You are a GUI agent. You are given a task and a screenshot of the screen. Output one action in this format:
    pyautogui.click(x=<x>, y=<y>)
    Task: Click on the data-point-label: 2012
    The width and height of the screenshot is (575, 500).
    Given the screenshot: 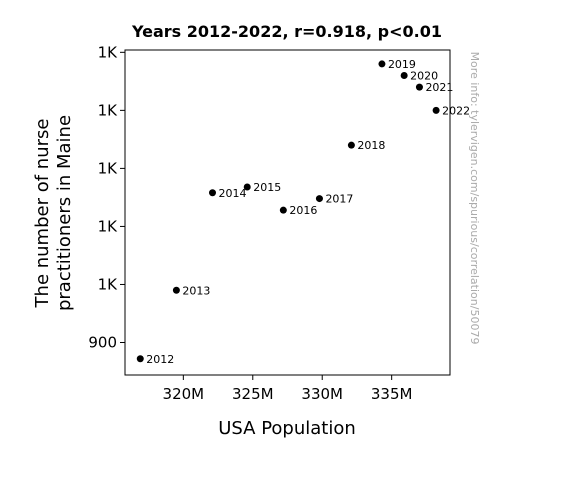 What is the action you would take?
    pyautogui.click(x=160, y=359)
    